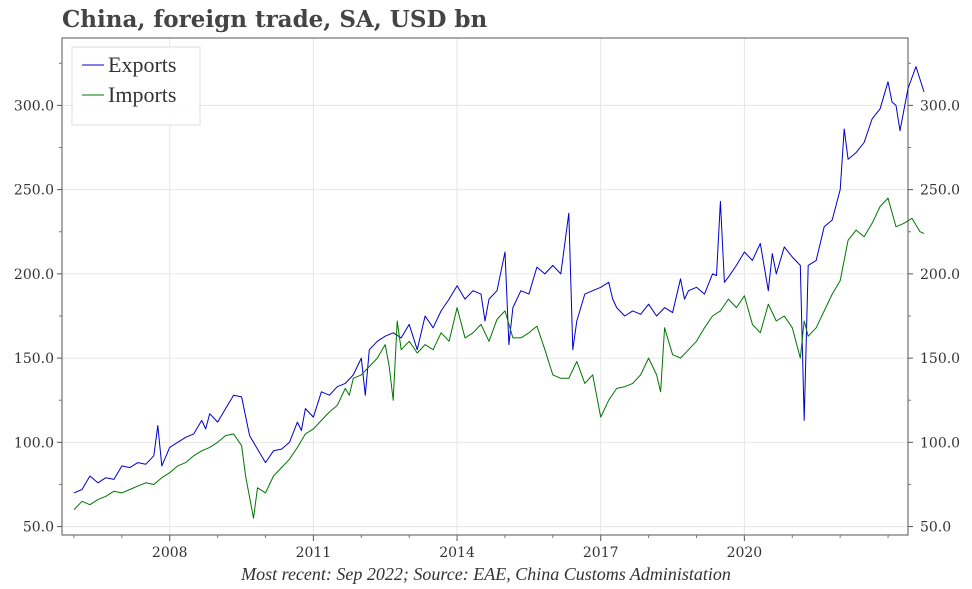  I want to click on y-tick-label-right: 250.0, so click(940, 191).